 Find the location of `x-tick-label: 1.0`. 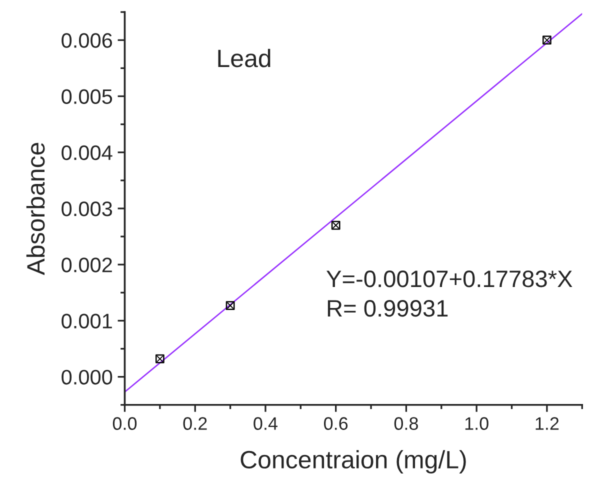

x-tick-label: 1.0 is located at coordinates (476, 423).